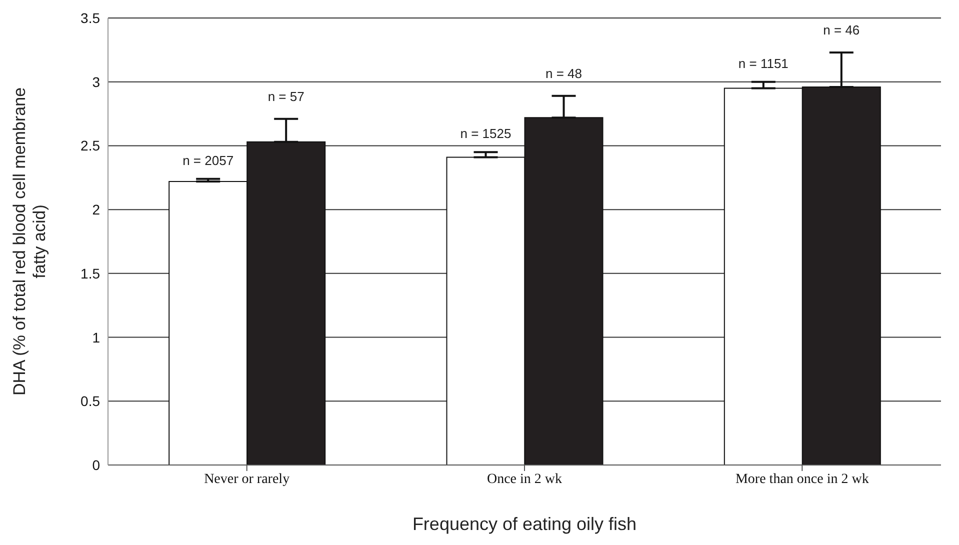  Describe the element at coordinates (96, 464) in the screenshot. I see `y-tick-label: 0` at that location.